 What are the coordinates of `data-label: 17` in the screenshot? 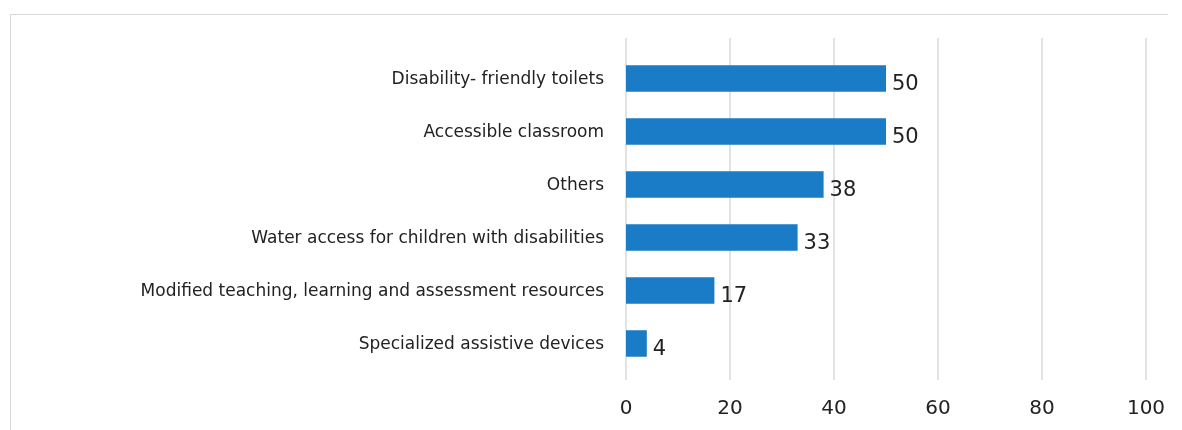 It's located at (734, 294).